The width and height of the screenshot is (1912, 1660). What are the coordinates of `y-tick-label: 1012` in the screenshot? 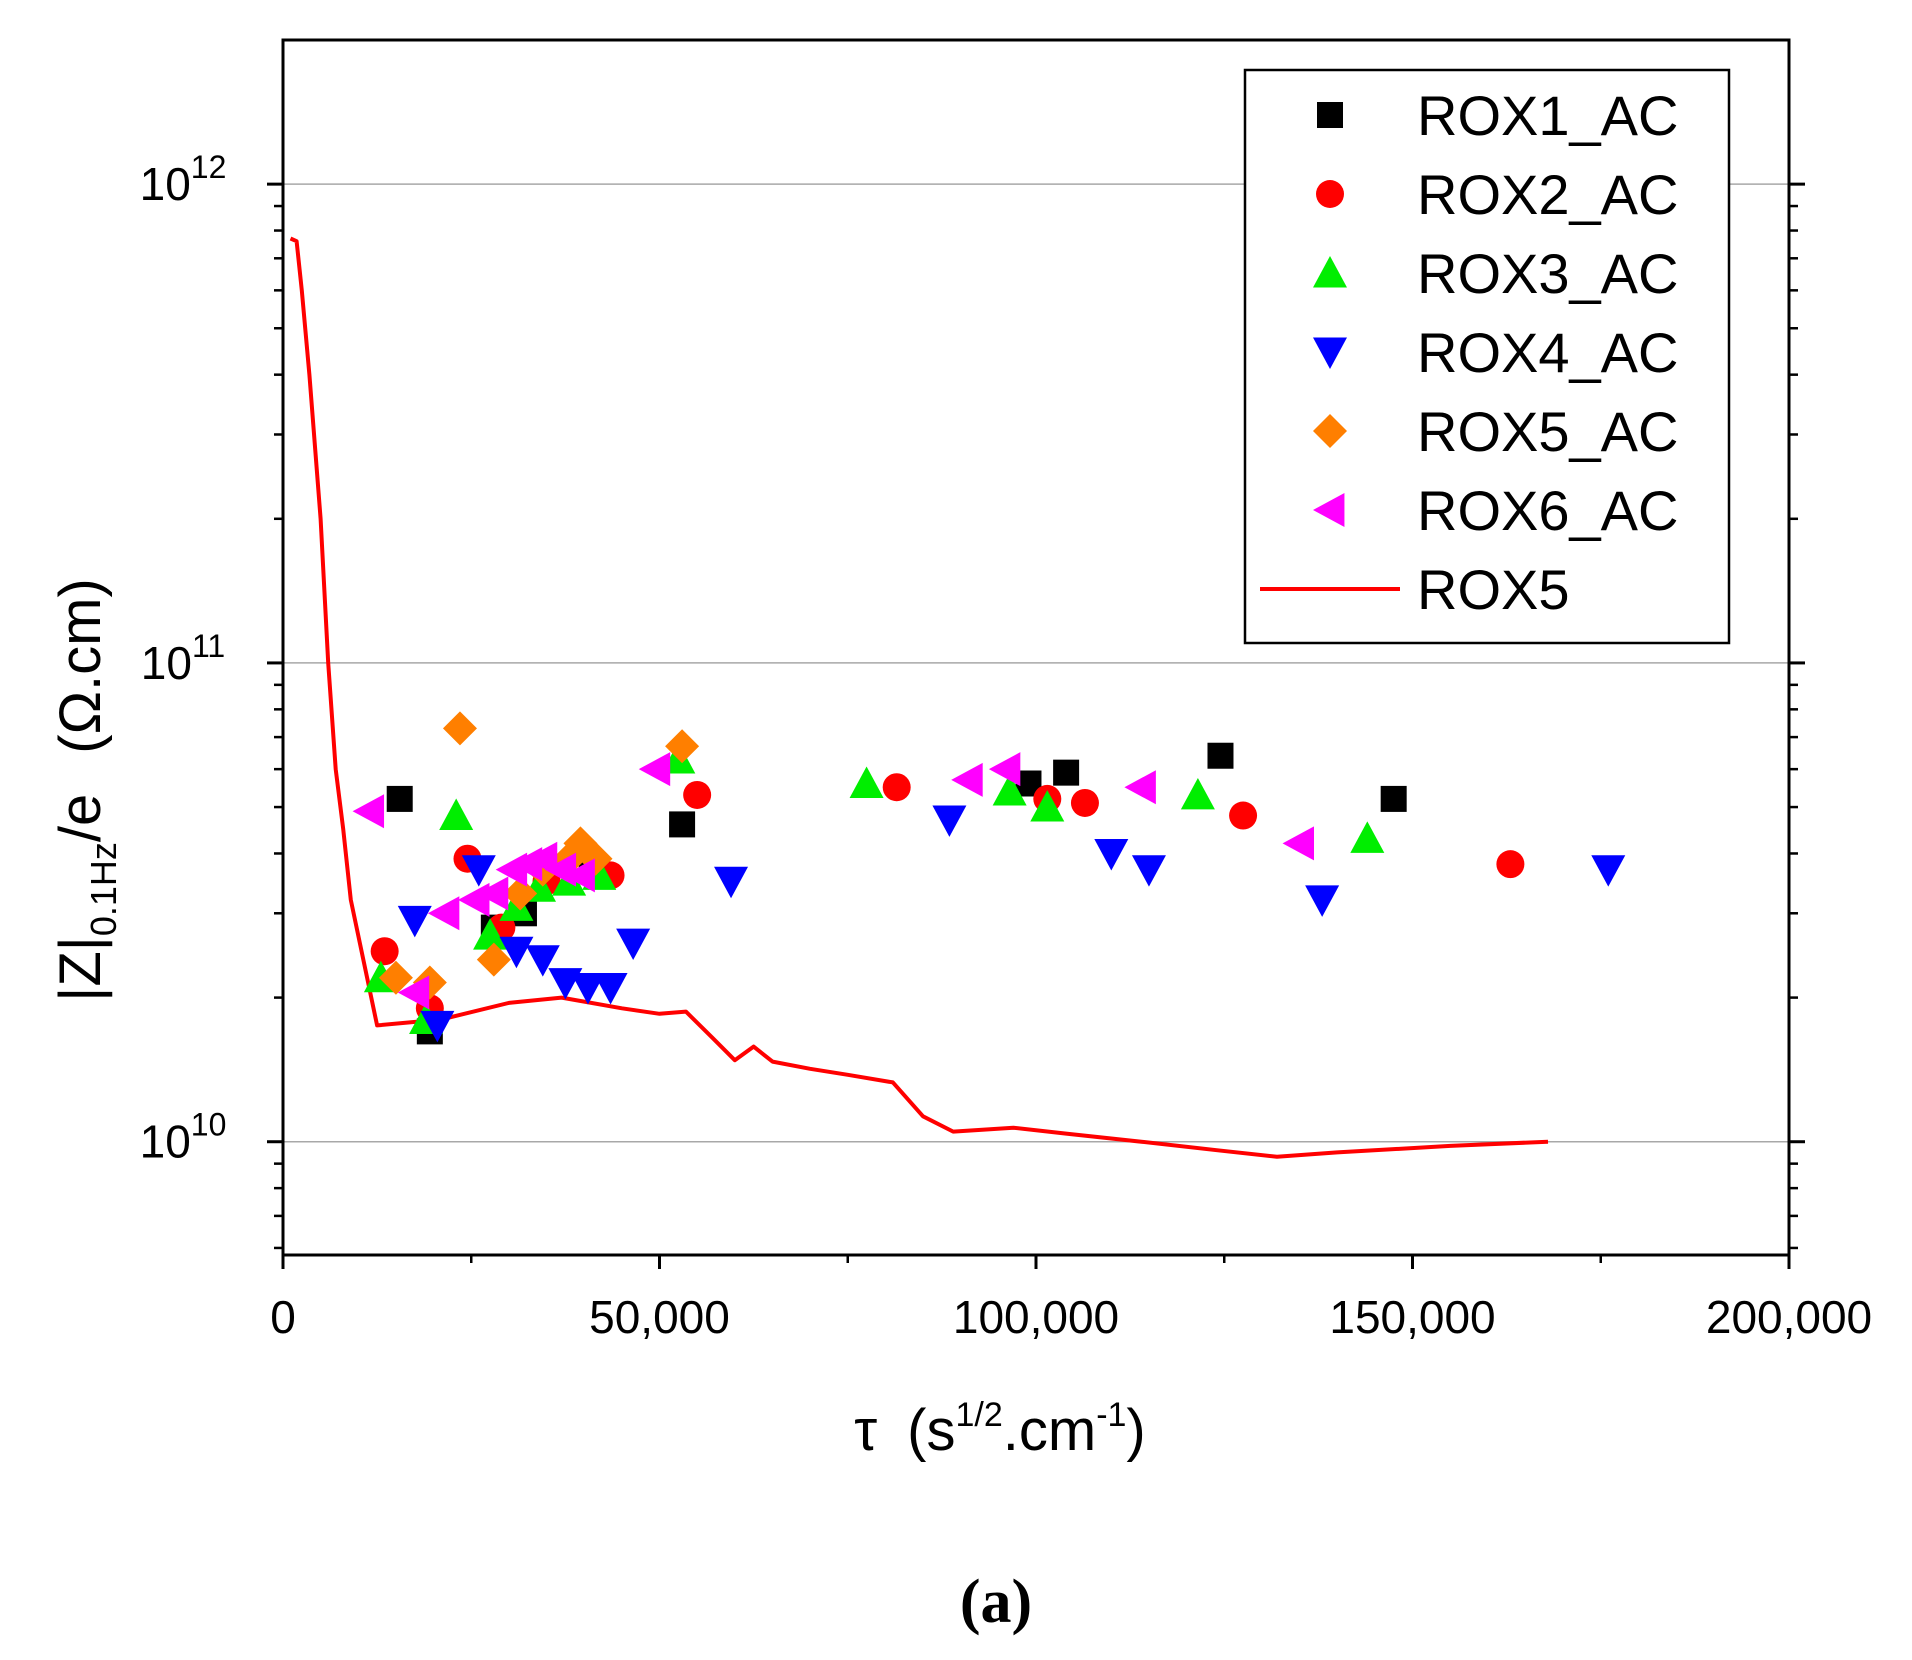 It's located at (183, 179).